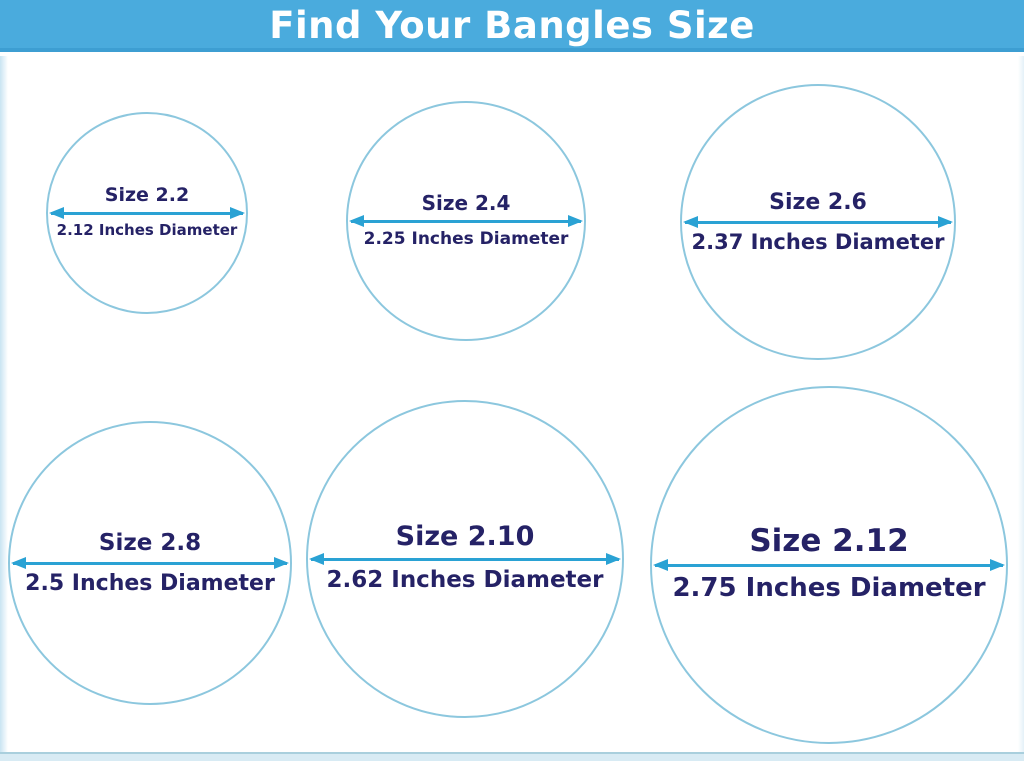 The height and width of the screenshot is (761, 1024). What do you see at coordinates (818, 202) in the screenshot?
I see `size-label: Size 2.6` at bounding box center [818, 202].